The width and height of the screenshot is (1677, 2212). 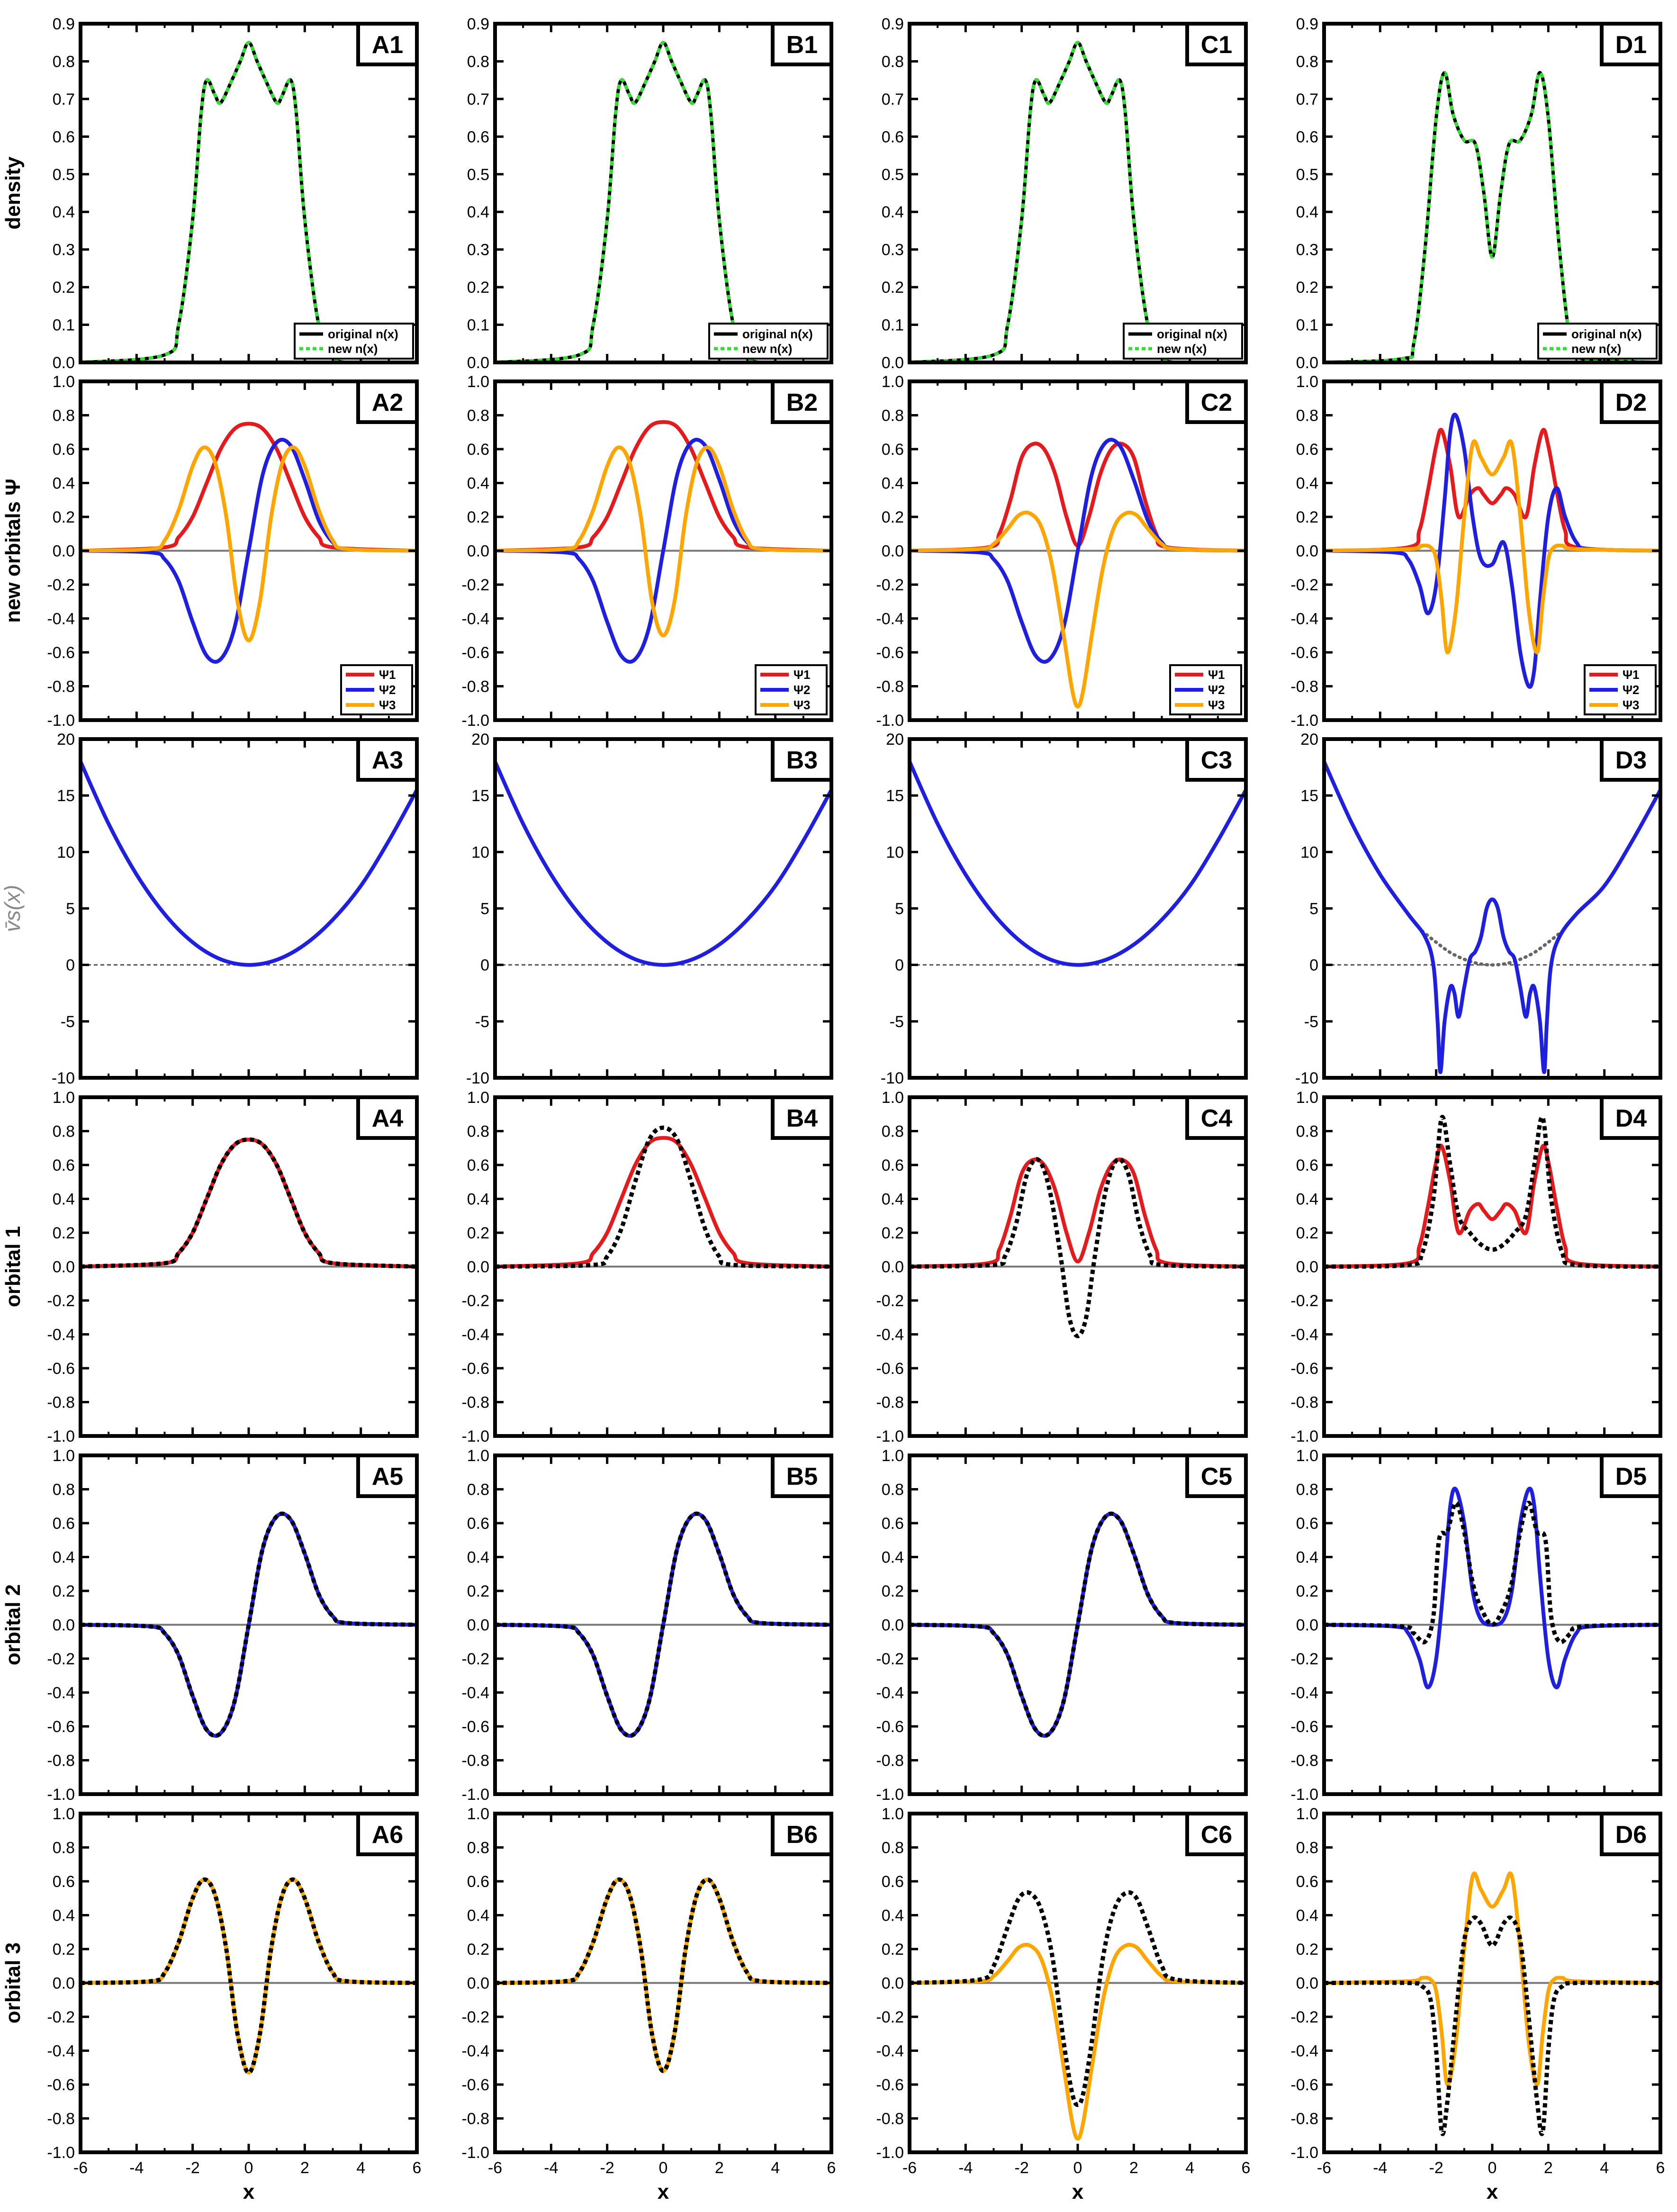 I want to click on x-tick-label: 6, so click(x=1661, y=2168).